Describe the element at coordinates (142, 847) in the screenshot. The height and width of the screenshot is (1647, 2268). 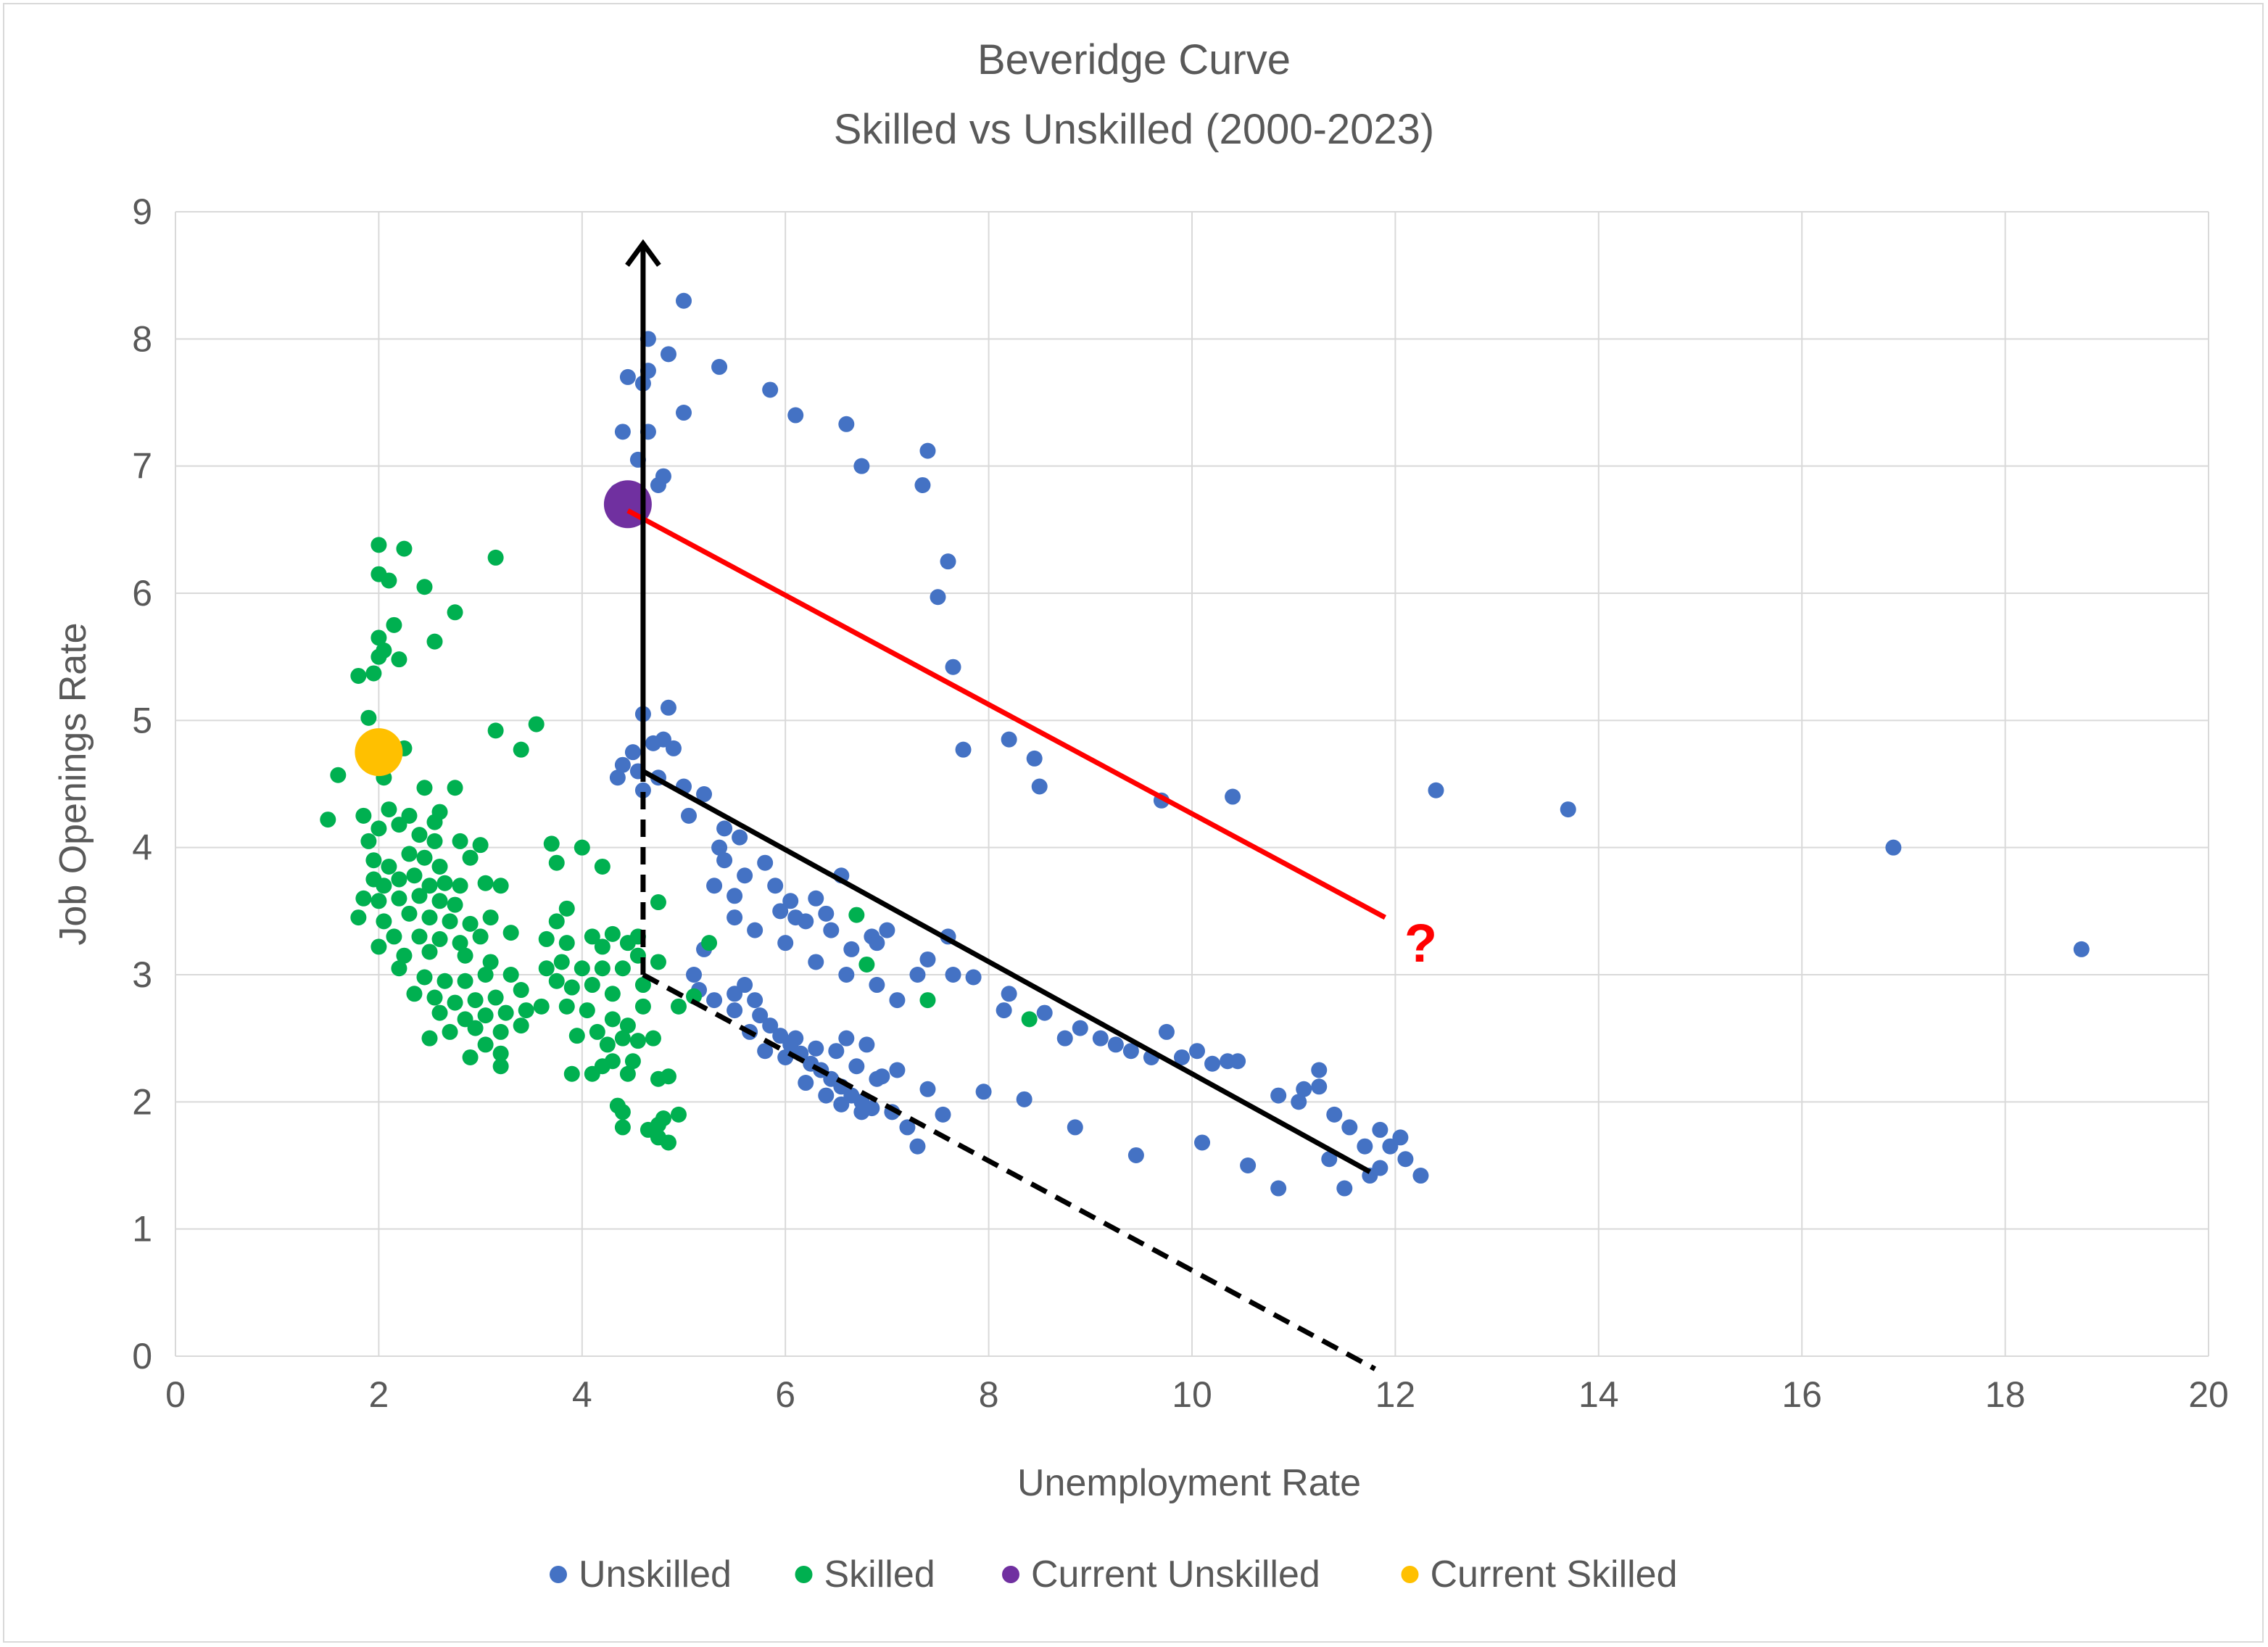
I see `y-tick-label: 4` at that location.